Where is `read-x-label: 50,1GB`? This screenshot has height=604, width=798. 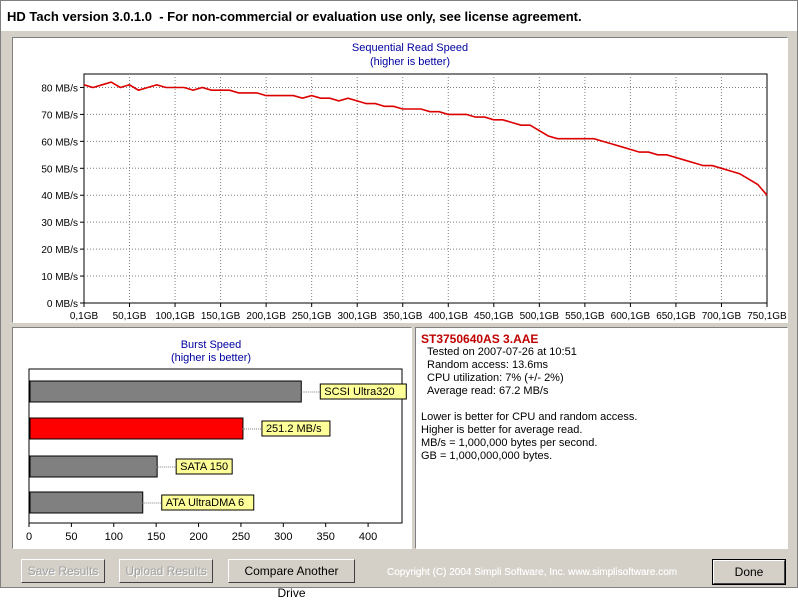 read-x-label: 50,1GB is located at coordinates (130, 316).